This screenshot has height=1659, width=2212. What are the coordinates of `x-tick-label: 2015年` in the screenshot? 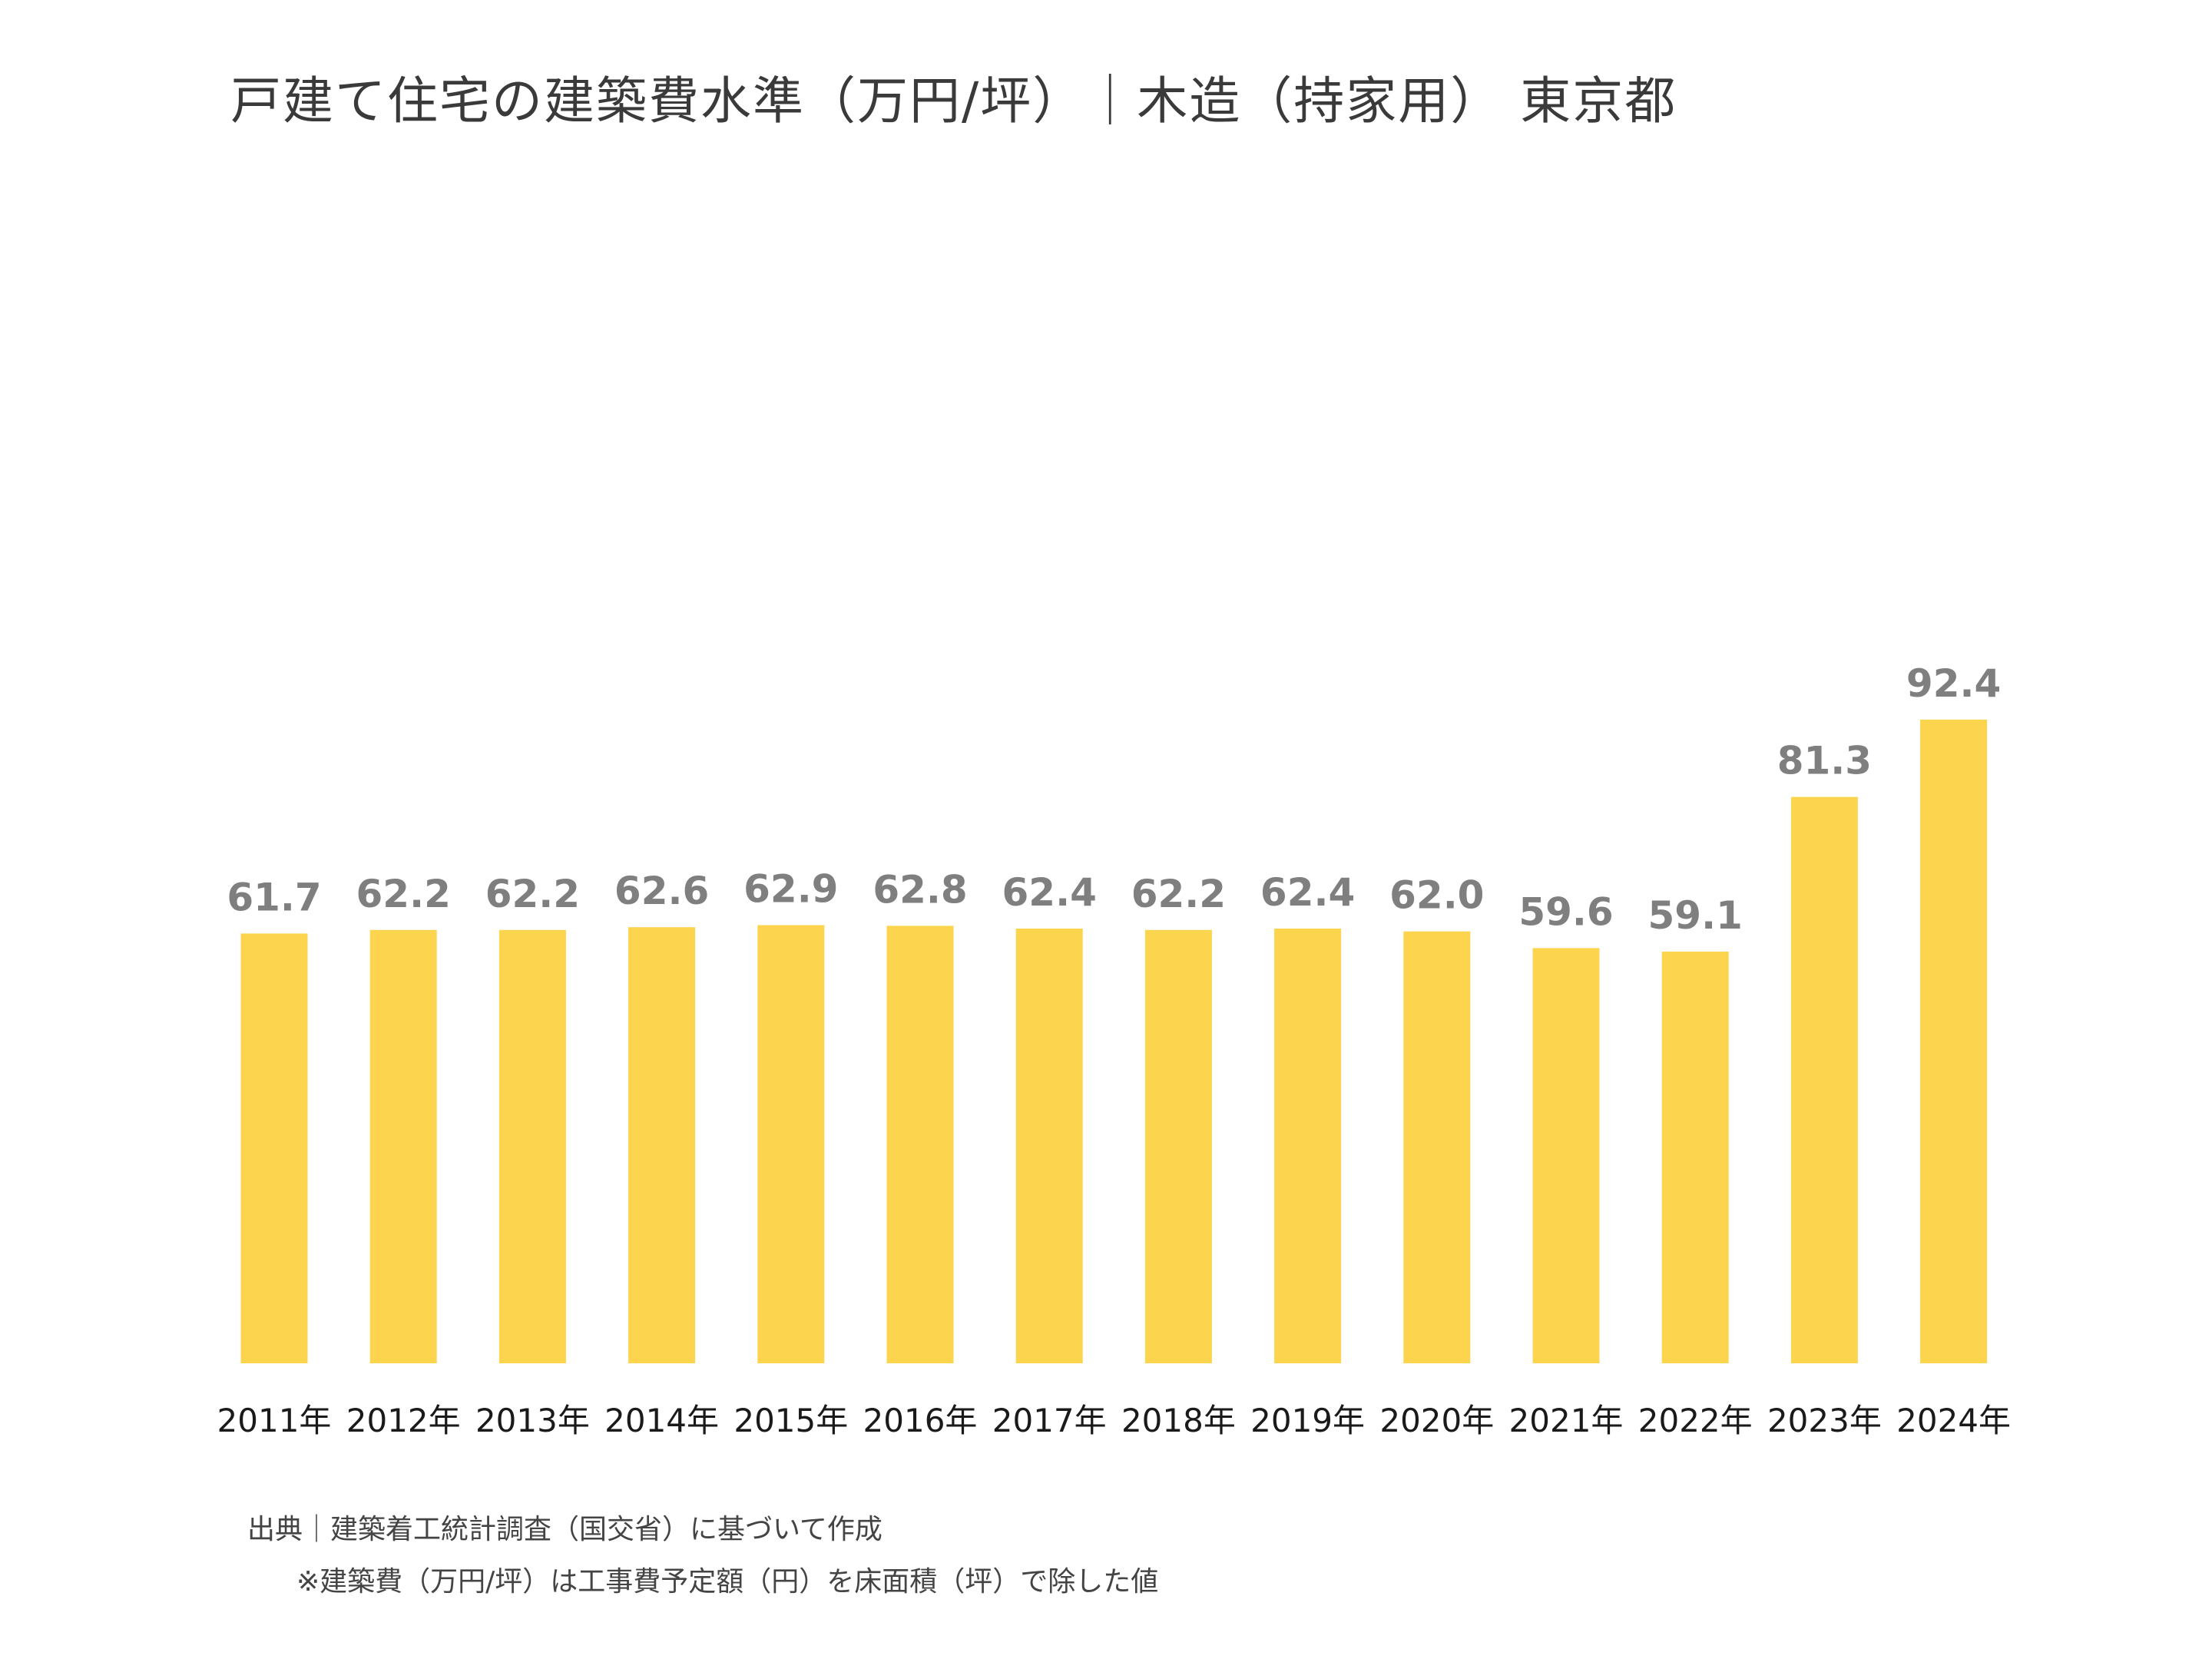 It's located at (791, 1421).